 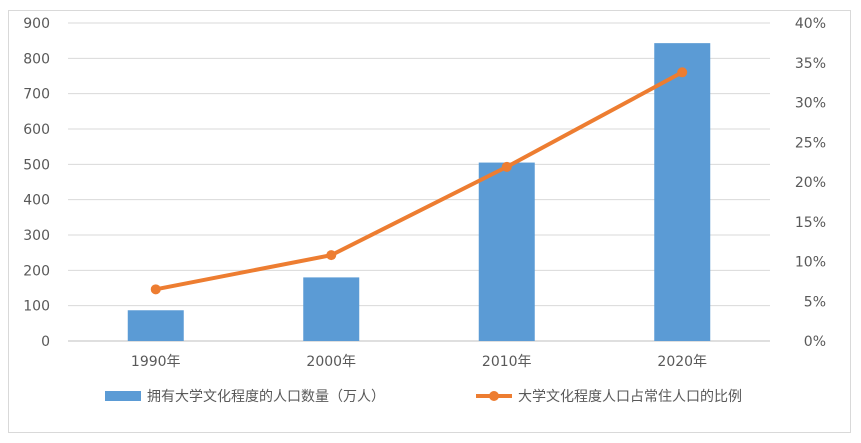 I want to click on right-axis-tick-label: 20%, so click(x=810, y=183).